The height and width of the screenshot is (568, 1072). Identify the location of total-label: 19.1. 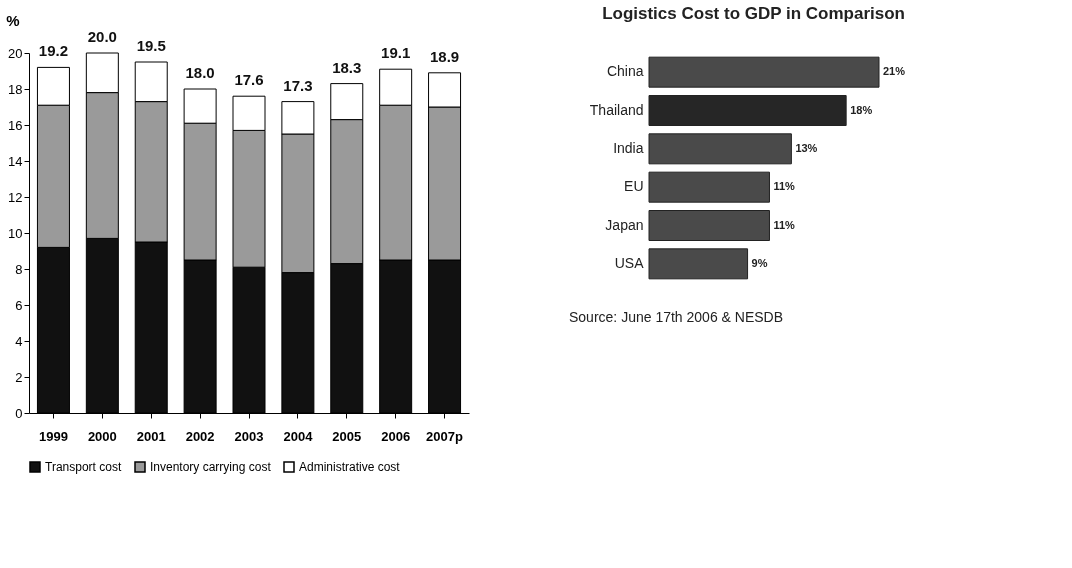
(396, 53).